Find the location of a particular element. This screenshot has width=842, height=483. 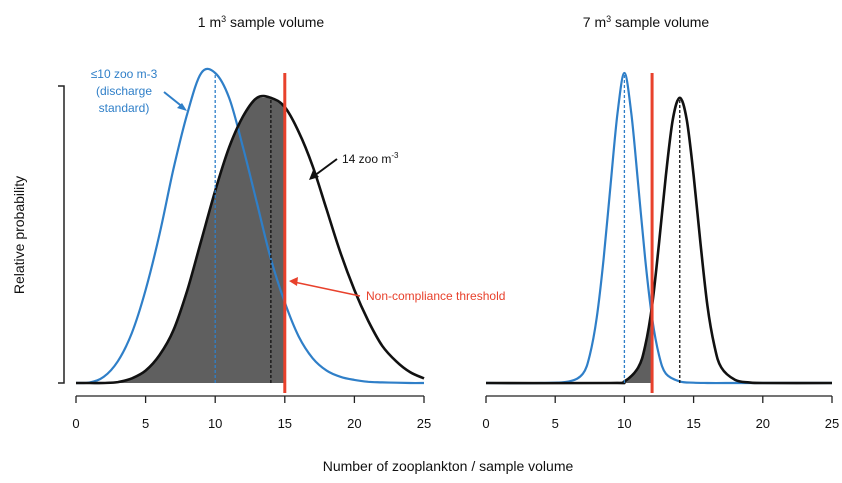

annotation-discharge-standard: ≤10 zoo m-3 (discharge standard) is located at coordinates (139, 91).